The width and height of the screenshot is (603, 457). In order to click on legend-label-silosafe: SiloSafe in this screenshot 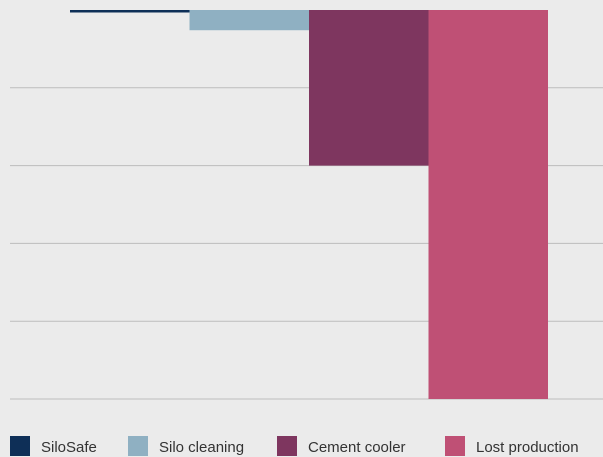, I will do `click(69, 447)`.